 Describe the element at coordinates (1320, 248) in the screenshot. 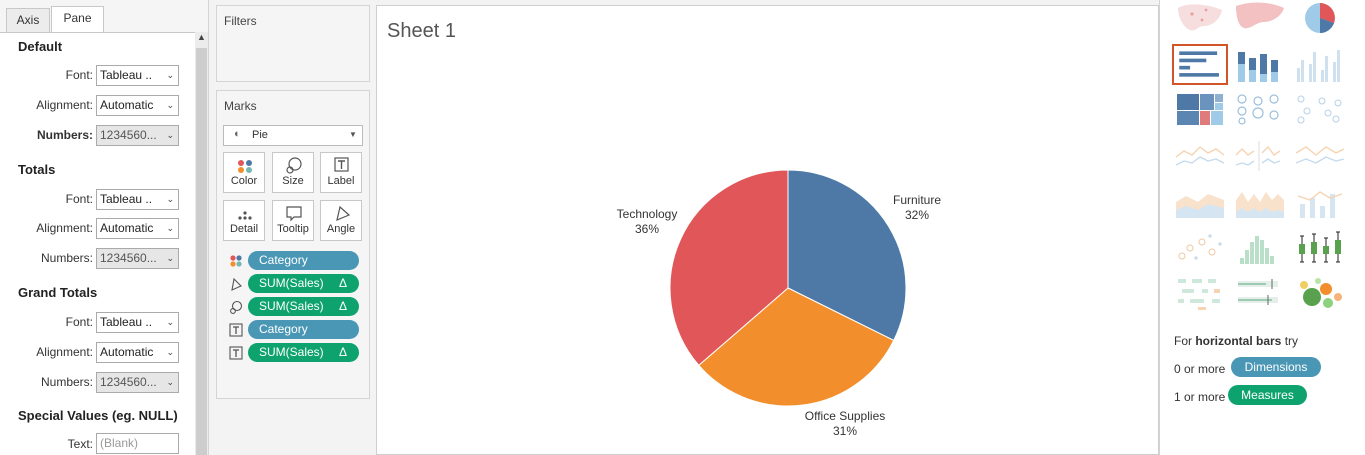

I see `box-whisker-thumbnail` at that location.